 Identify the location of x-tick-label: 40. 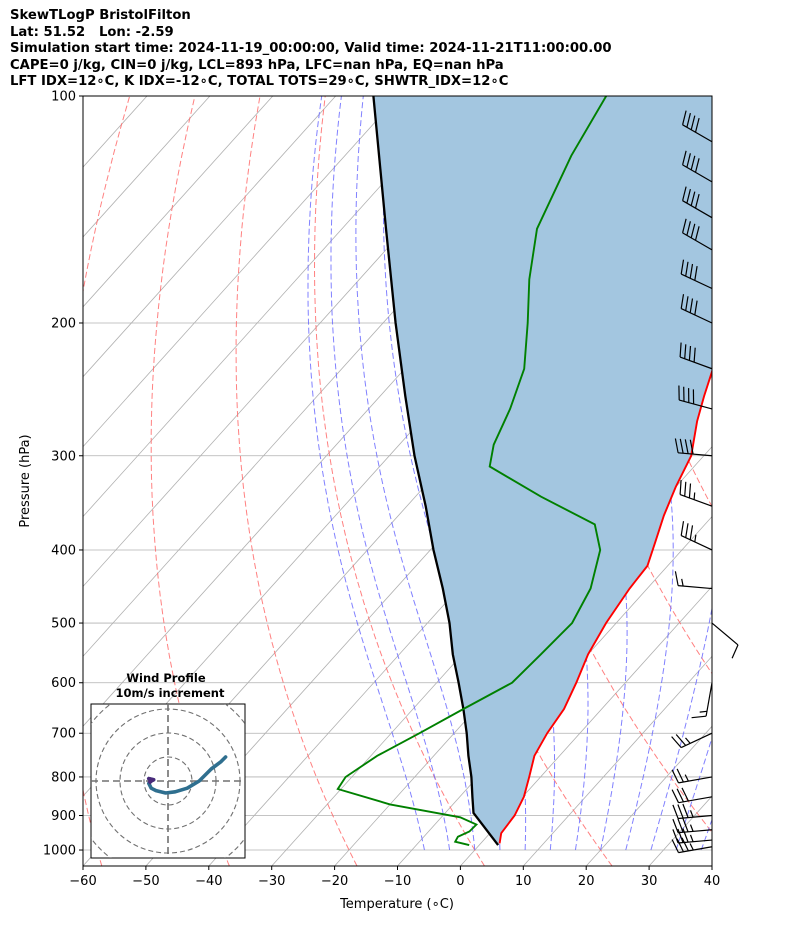
(712, 881).